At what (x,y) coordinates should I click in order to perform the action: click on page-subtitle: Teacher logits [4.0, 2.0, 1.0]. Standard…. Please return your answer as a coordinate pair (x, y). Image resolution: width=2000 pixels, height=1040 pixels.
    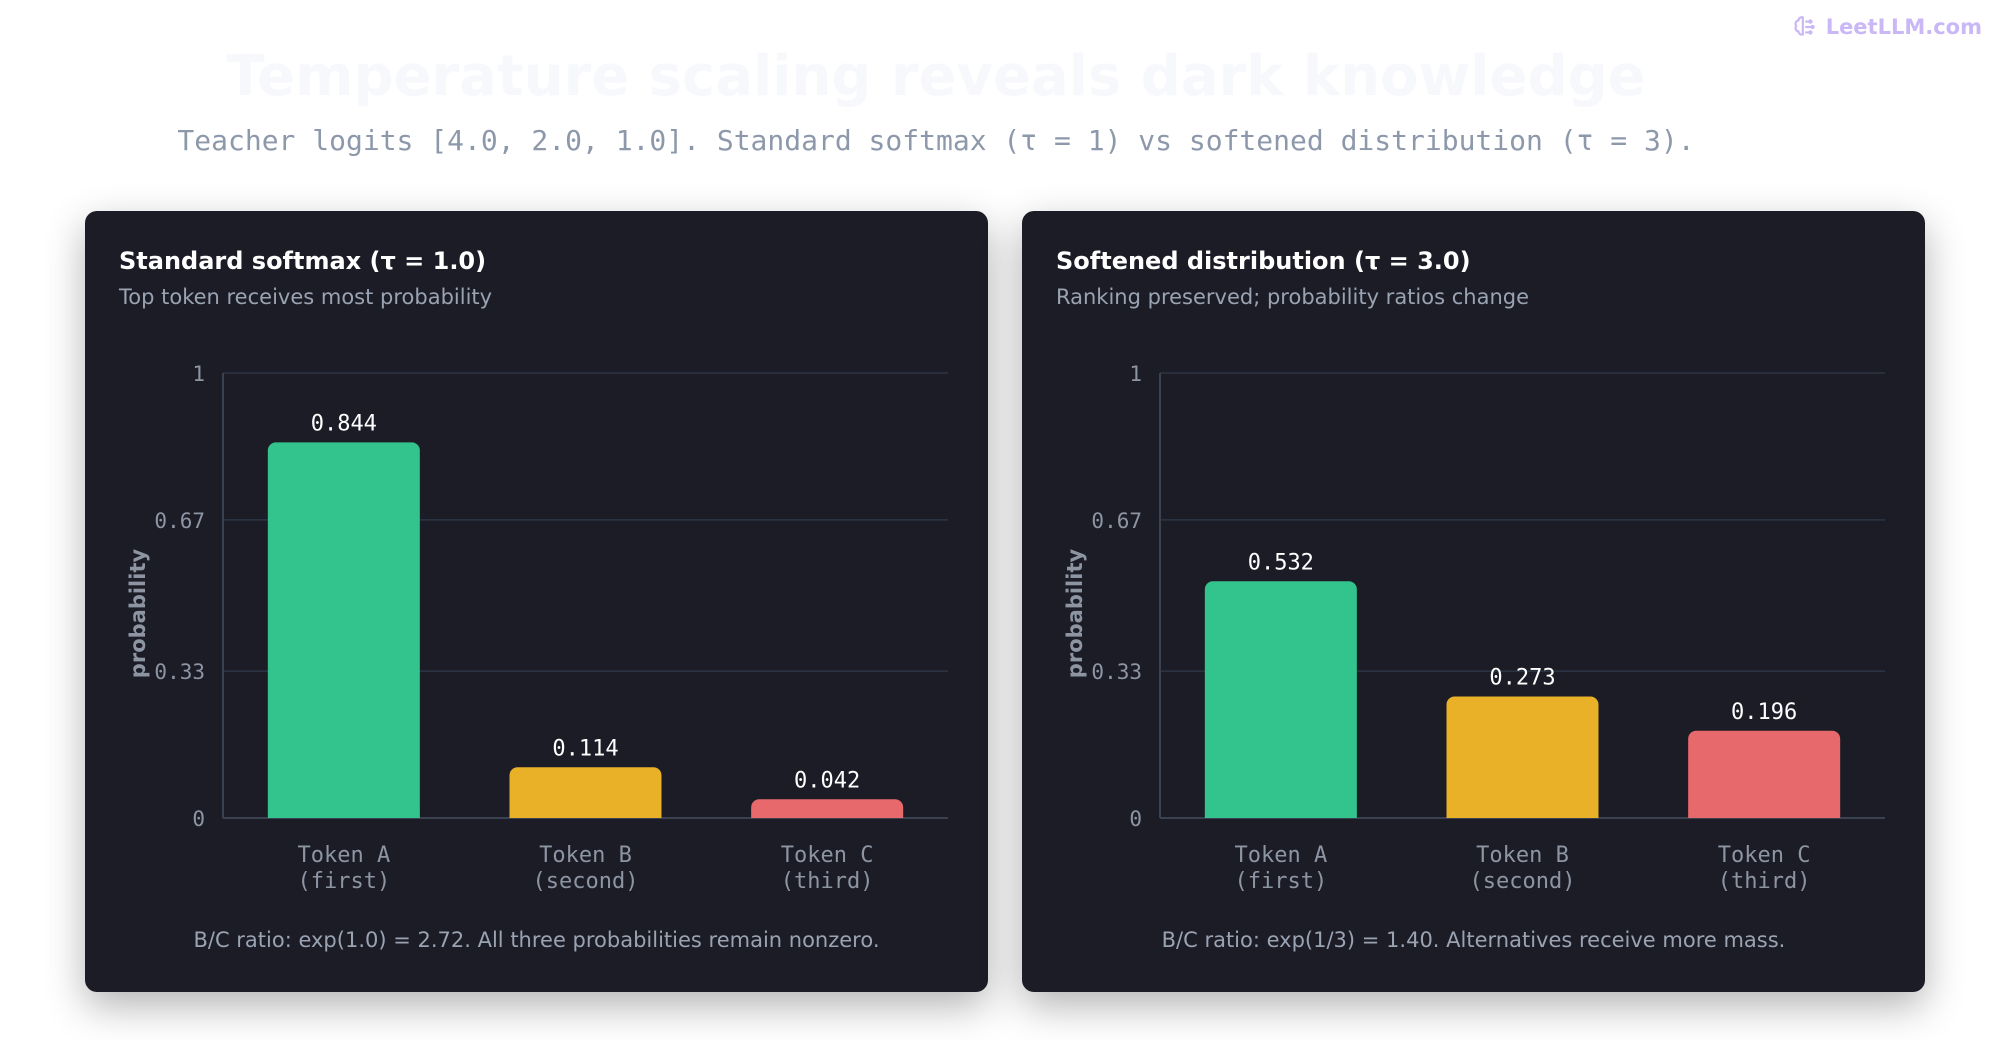
    Looking at the image, I should click on (936, 140).